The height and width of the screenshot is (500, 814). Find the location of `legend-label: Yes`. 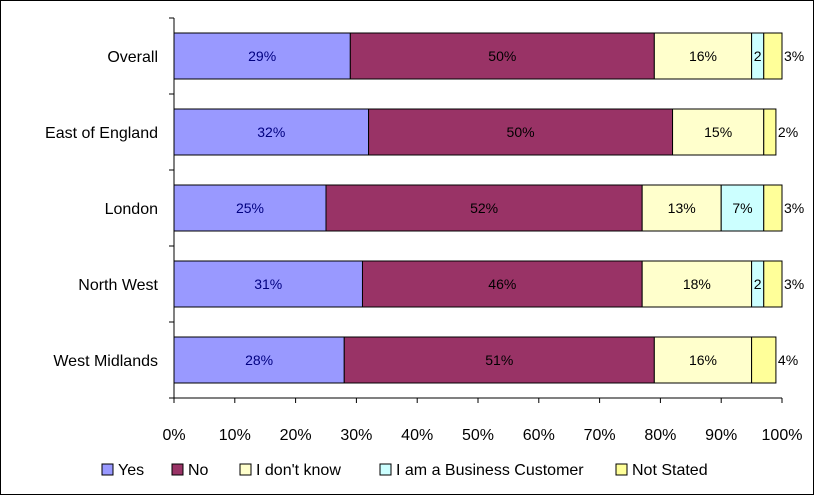

legend-label: Yes is located at coordinates (131, 470).